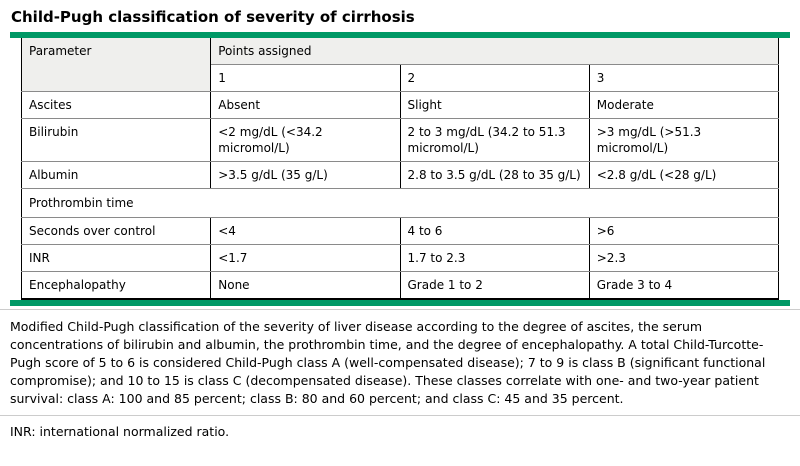 This screenshot has height=466, width=800. I want to click on points-1-value: <1.7, so click(305, 258).